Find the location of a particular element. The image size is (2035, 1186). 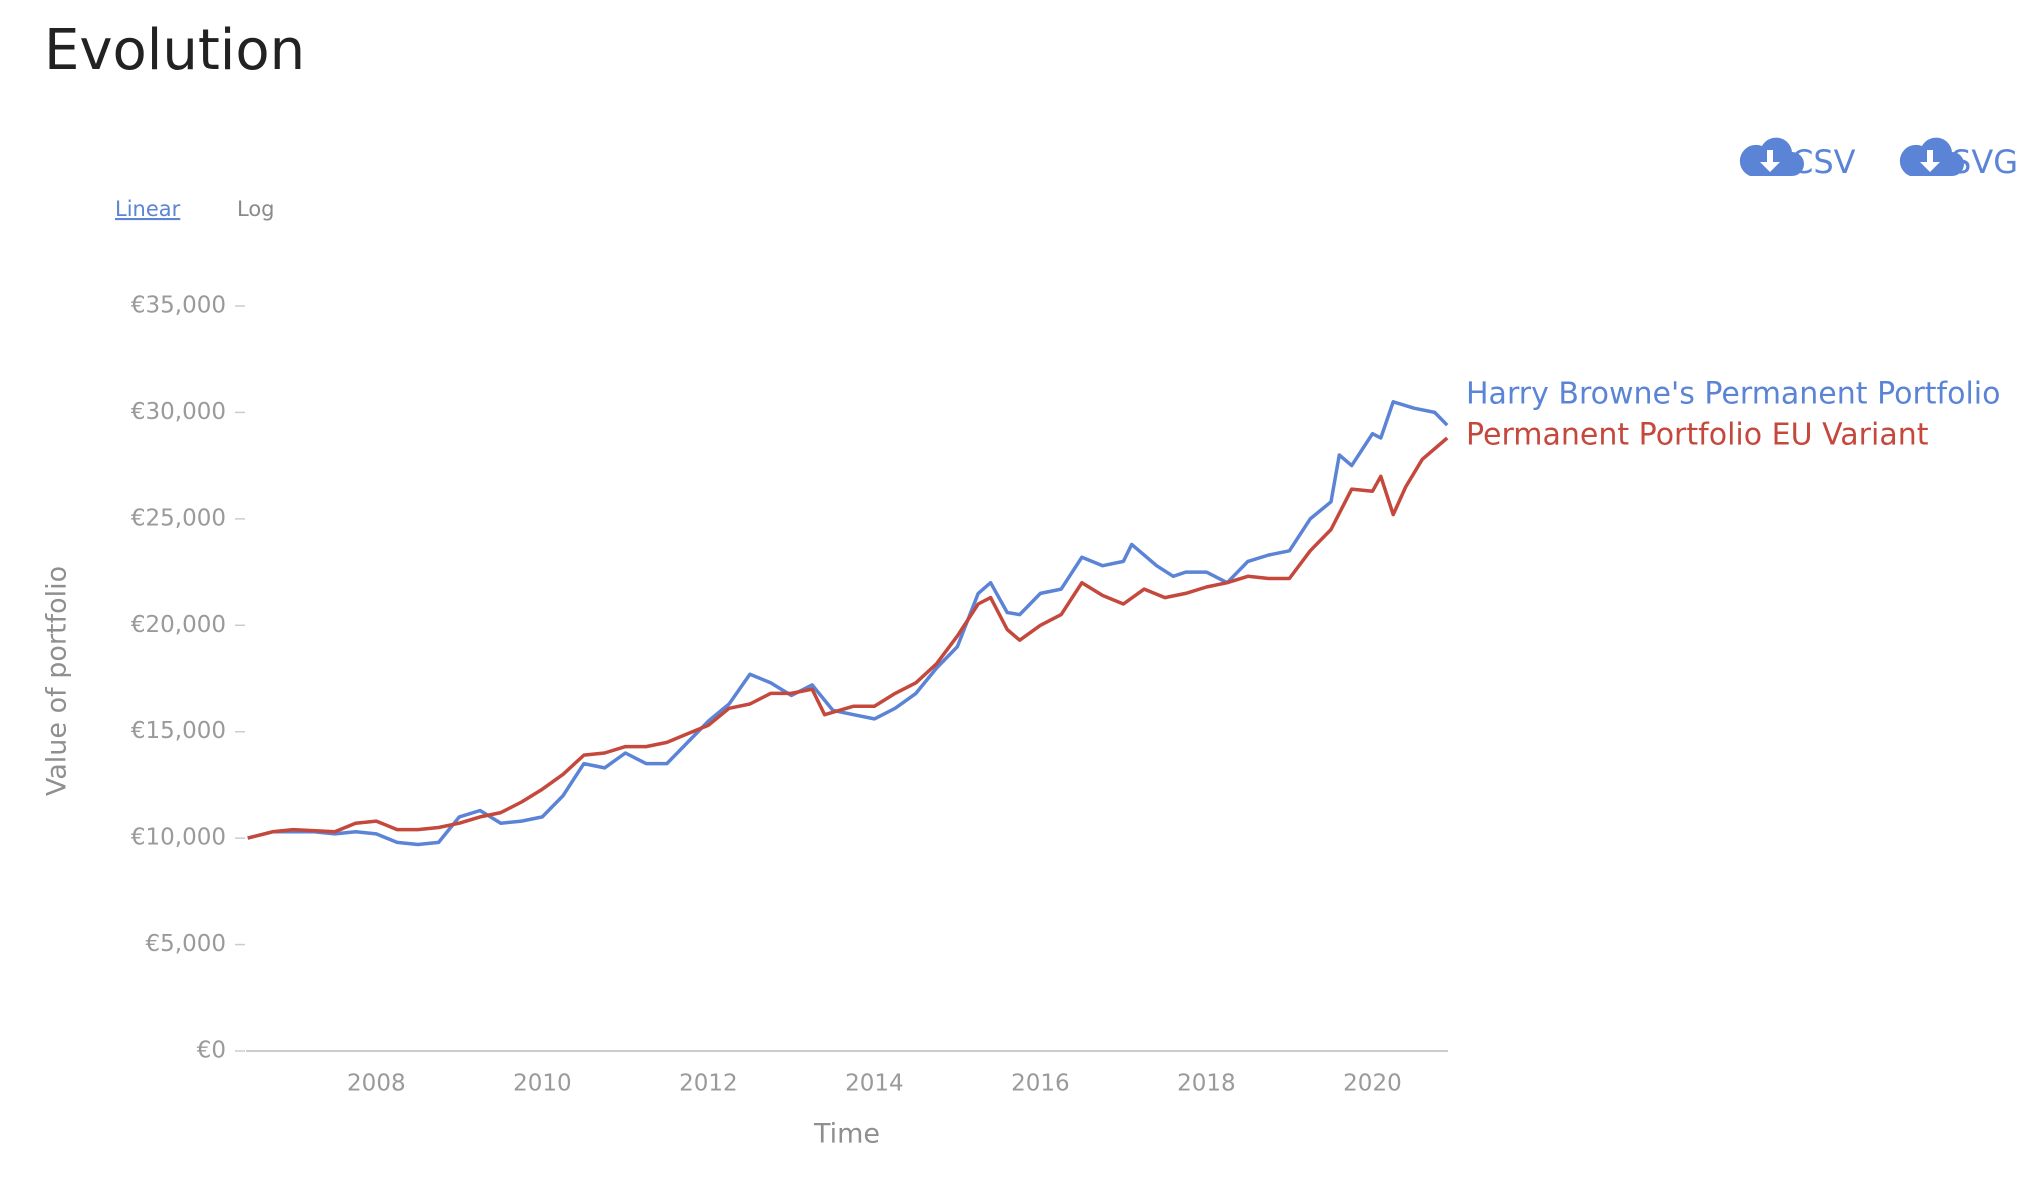

y-tick-label: €20,000 is located at coordinates (178, 625).